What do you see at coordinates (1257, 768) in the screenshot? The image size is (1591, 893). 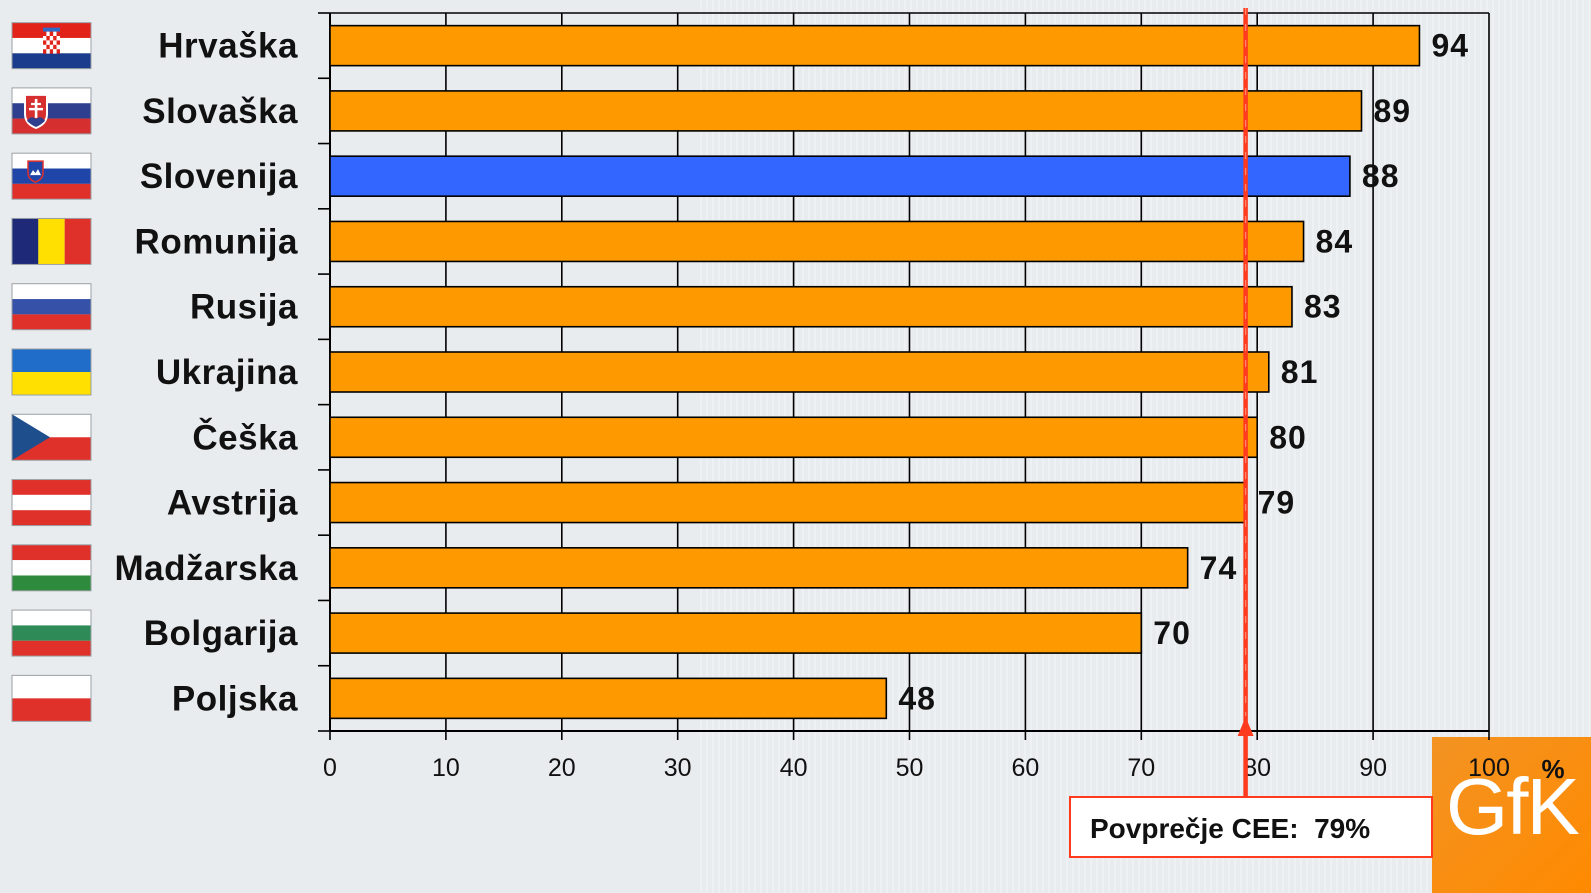 I see `x-tick-label-80: 80` at bounding box center [1257, 768].